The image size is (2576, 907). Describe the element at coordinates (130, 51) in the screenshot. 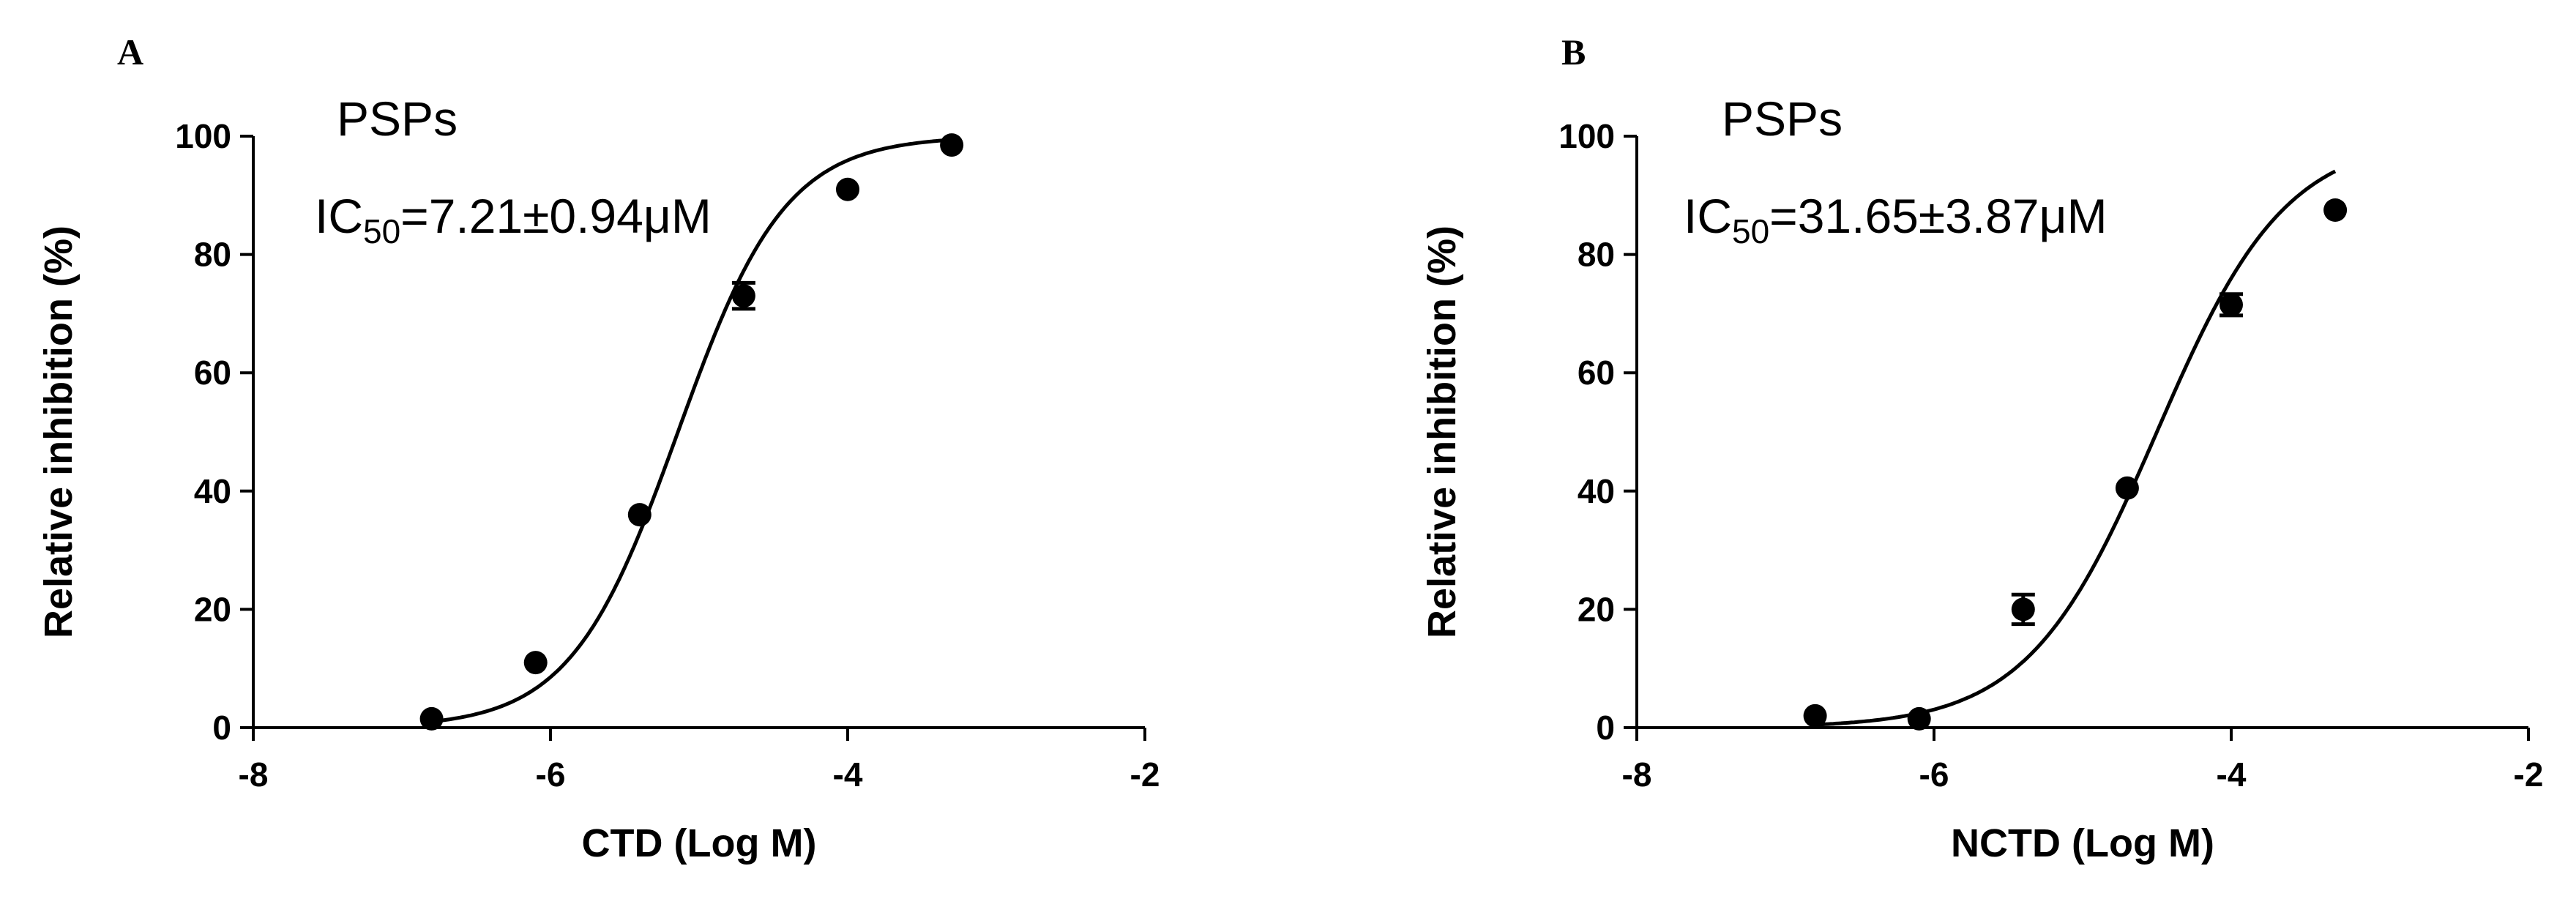

I see `panel-label: A` at that location.